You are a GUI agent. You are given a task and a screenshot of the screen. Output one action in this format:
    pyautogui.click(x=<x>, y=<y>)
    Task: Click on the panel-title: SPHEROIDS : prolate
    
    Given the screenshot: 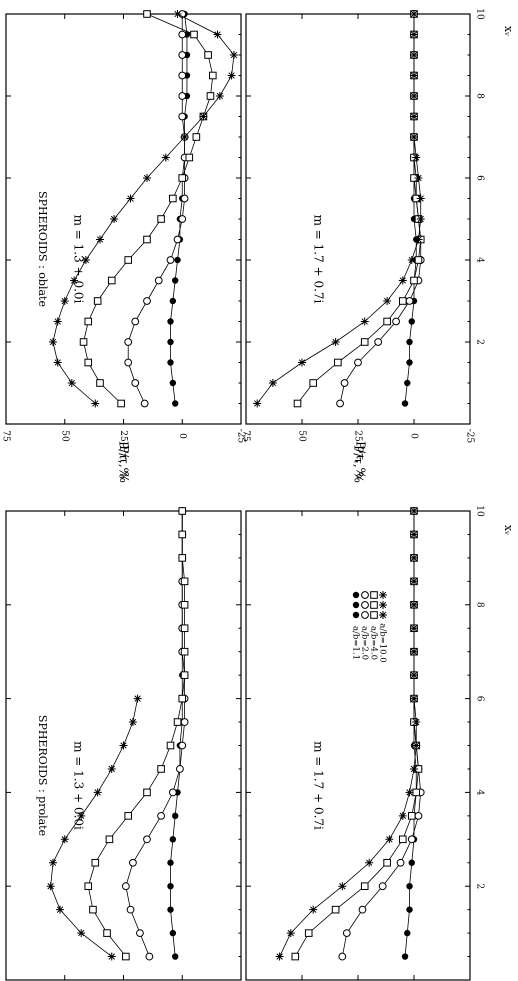 What is the action you would take?
    pyautogui.click(x=42, y=775)
    